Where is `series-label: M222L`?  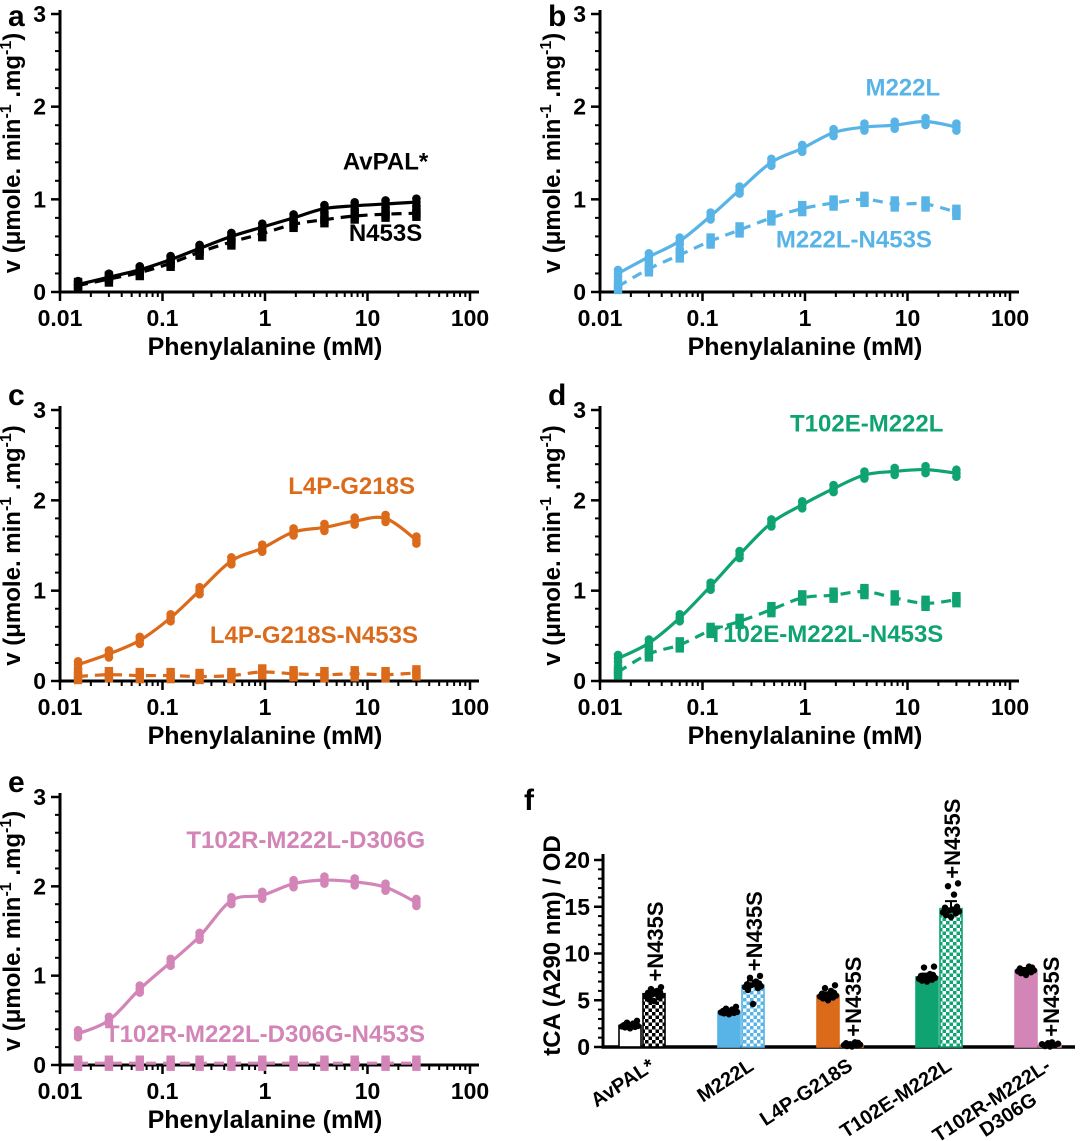 series-label: M222L is located at coordinates (902, 88).